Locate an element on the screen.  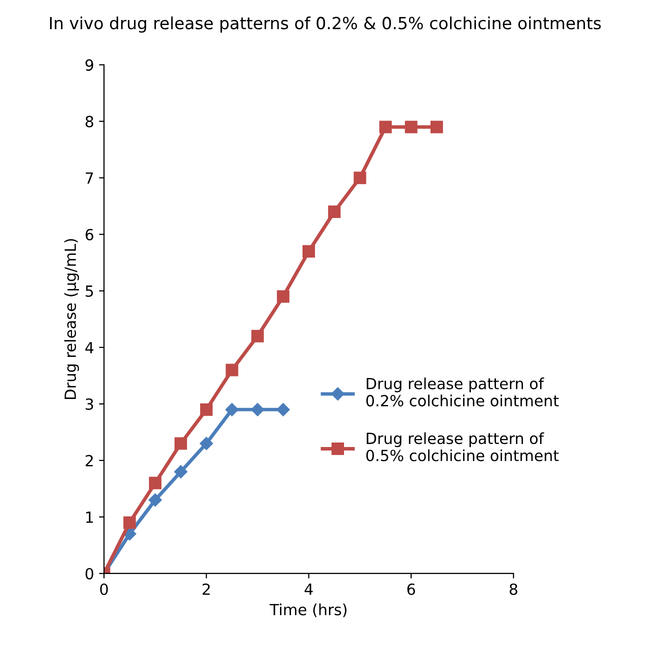
y-tick-label: 8 is located at coordinates (90, 122).